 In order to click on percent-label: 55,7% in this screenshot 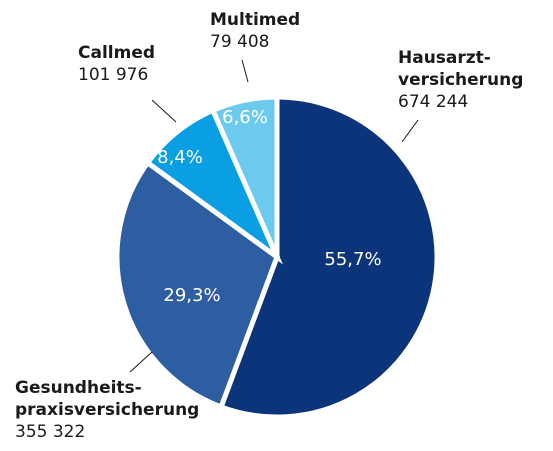, I will do `click(352, 259)`.